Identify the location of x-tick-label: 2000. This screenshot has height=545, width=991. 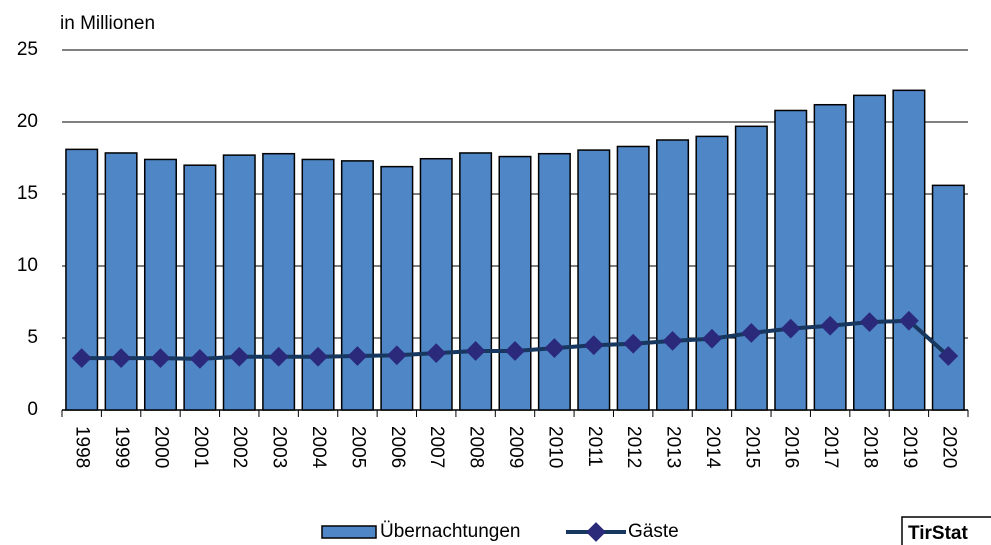
(160, 447).